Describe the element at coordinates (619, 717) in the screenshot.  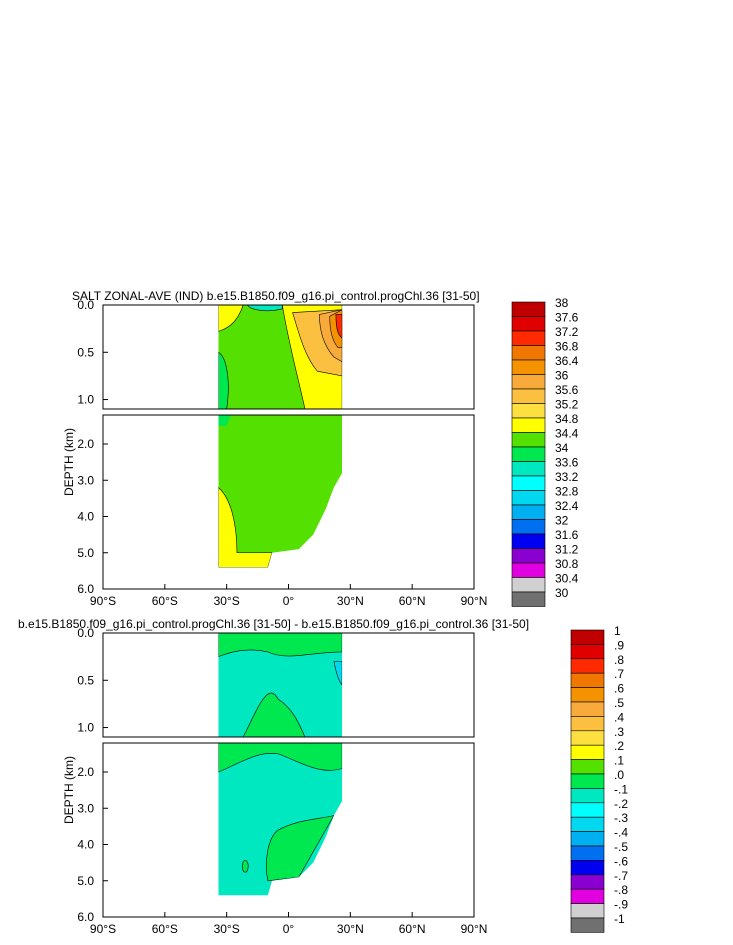
I see `colorbar-label: .4` at that location.